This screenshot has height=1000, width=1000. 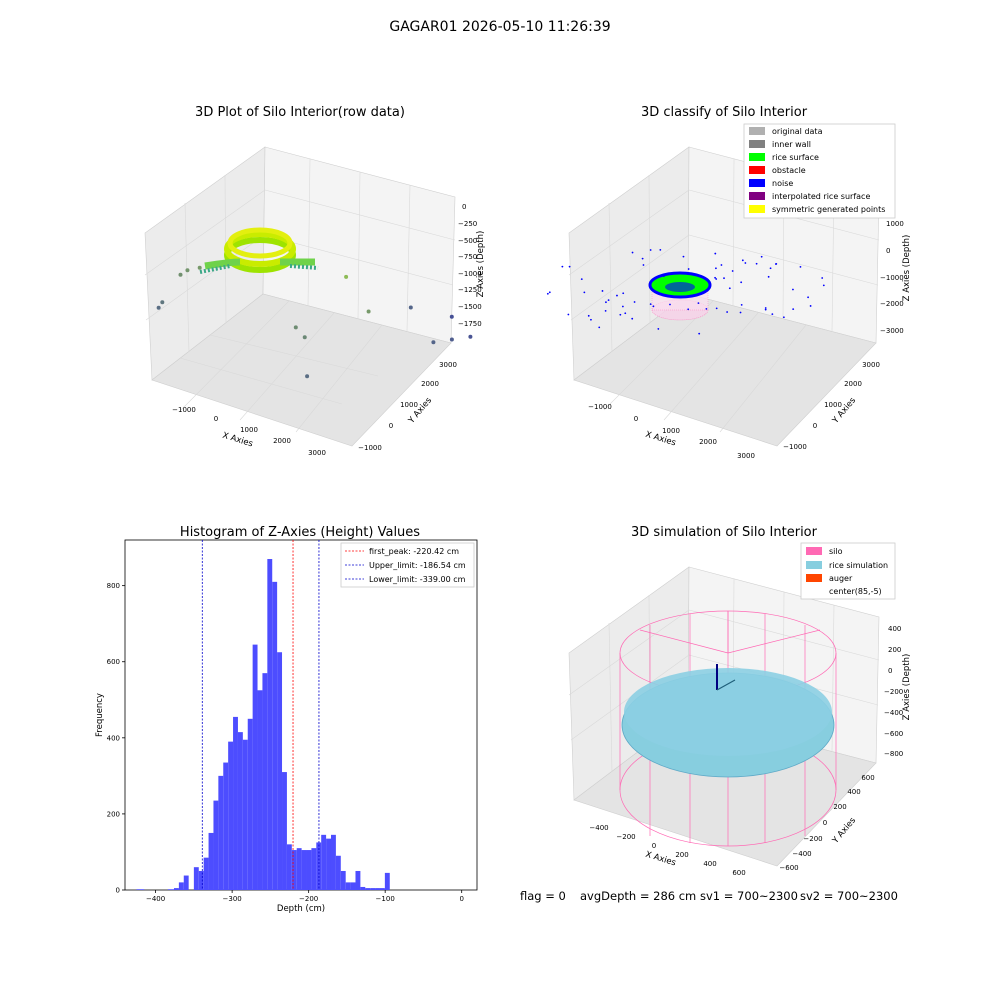 What do you see at coordinates (757, 196) in the screenshot?
I see `legend-swatch-interpolated` at bounding box center [757, 196].